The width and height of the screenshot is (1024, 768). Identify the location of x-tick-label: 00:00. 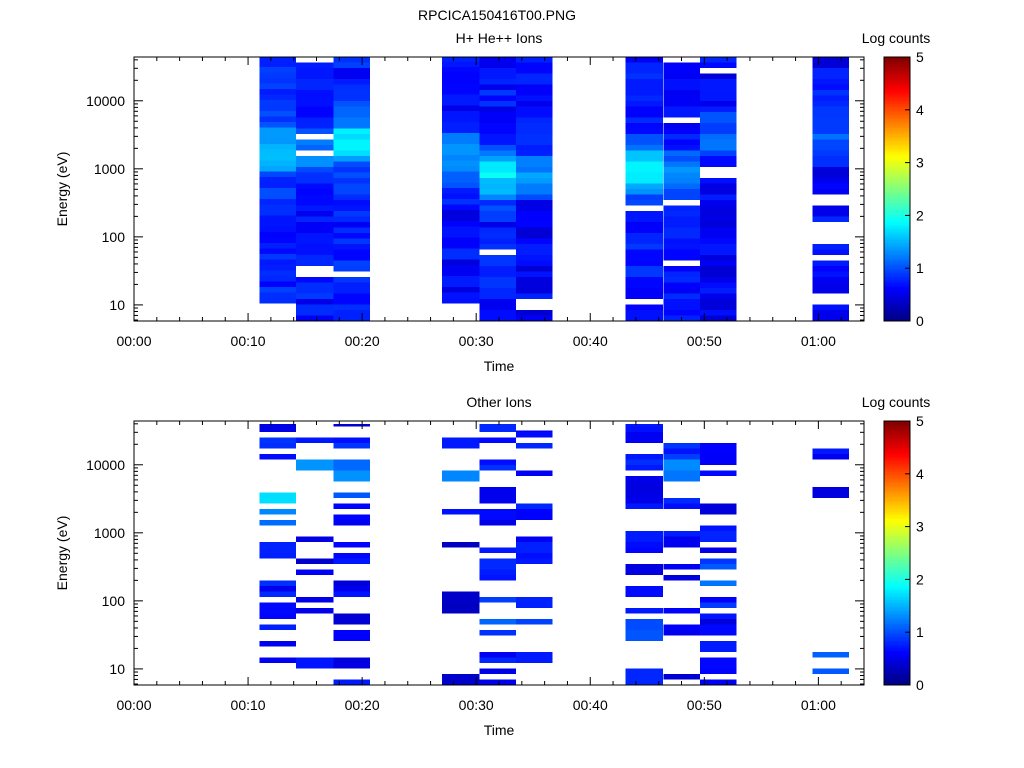
(133, 705).